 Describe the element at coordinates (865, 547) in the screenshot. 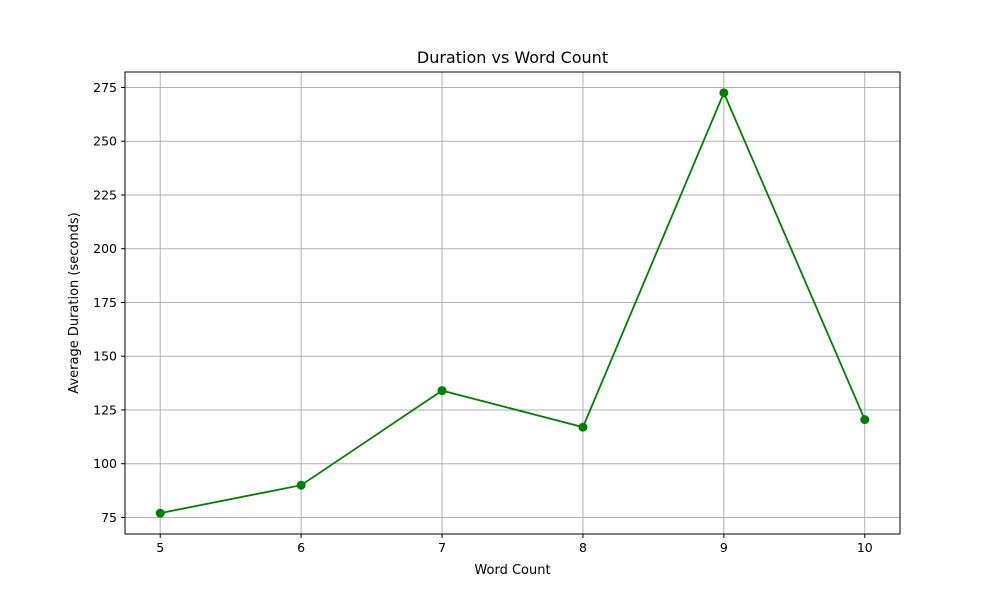

I see `x-tick-label: 10` at that location.